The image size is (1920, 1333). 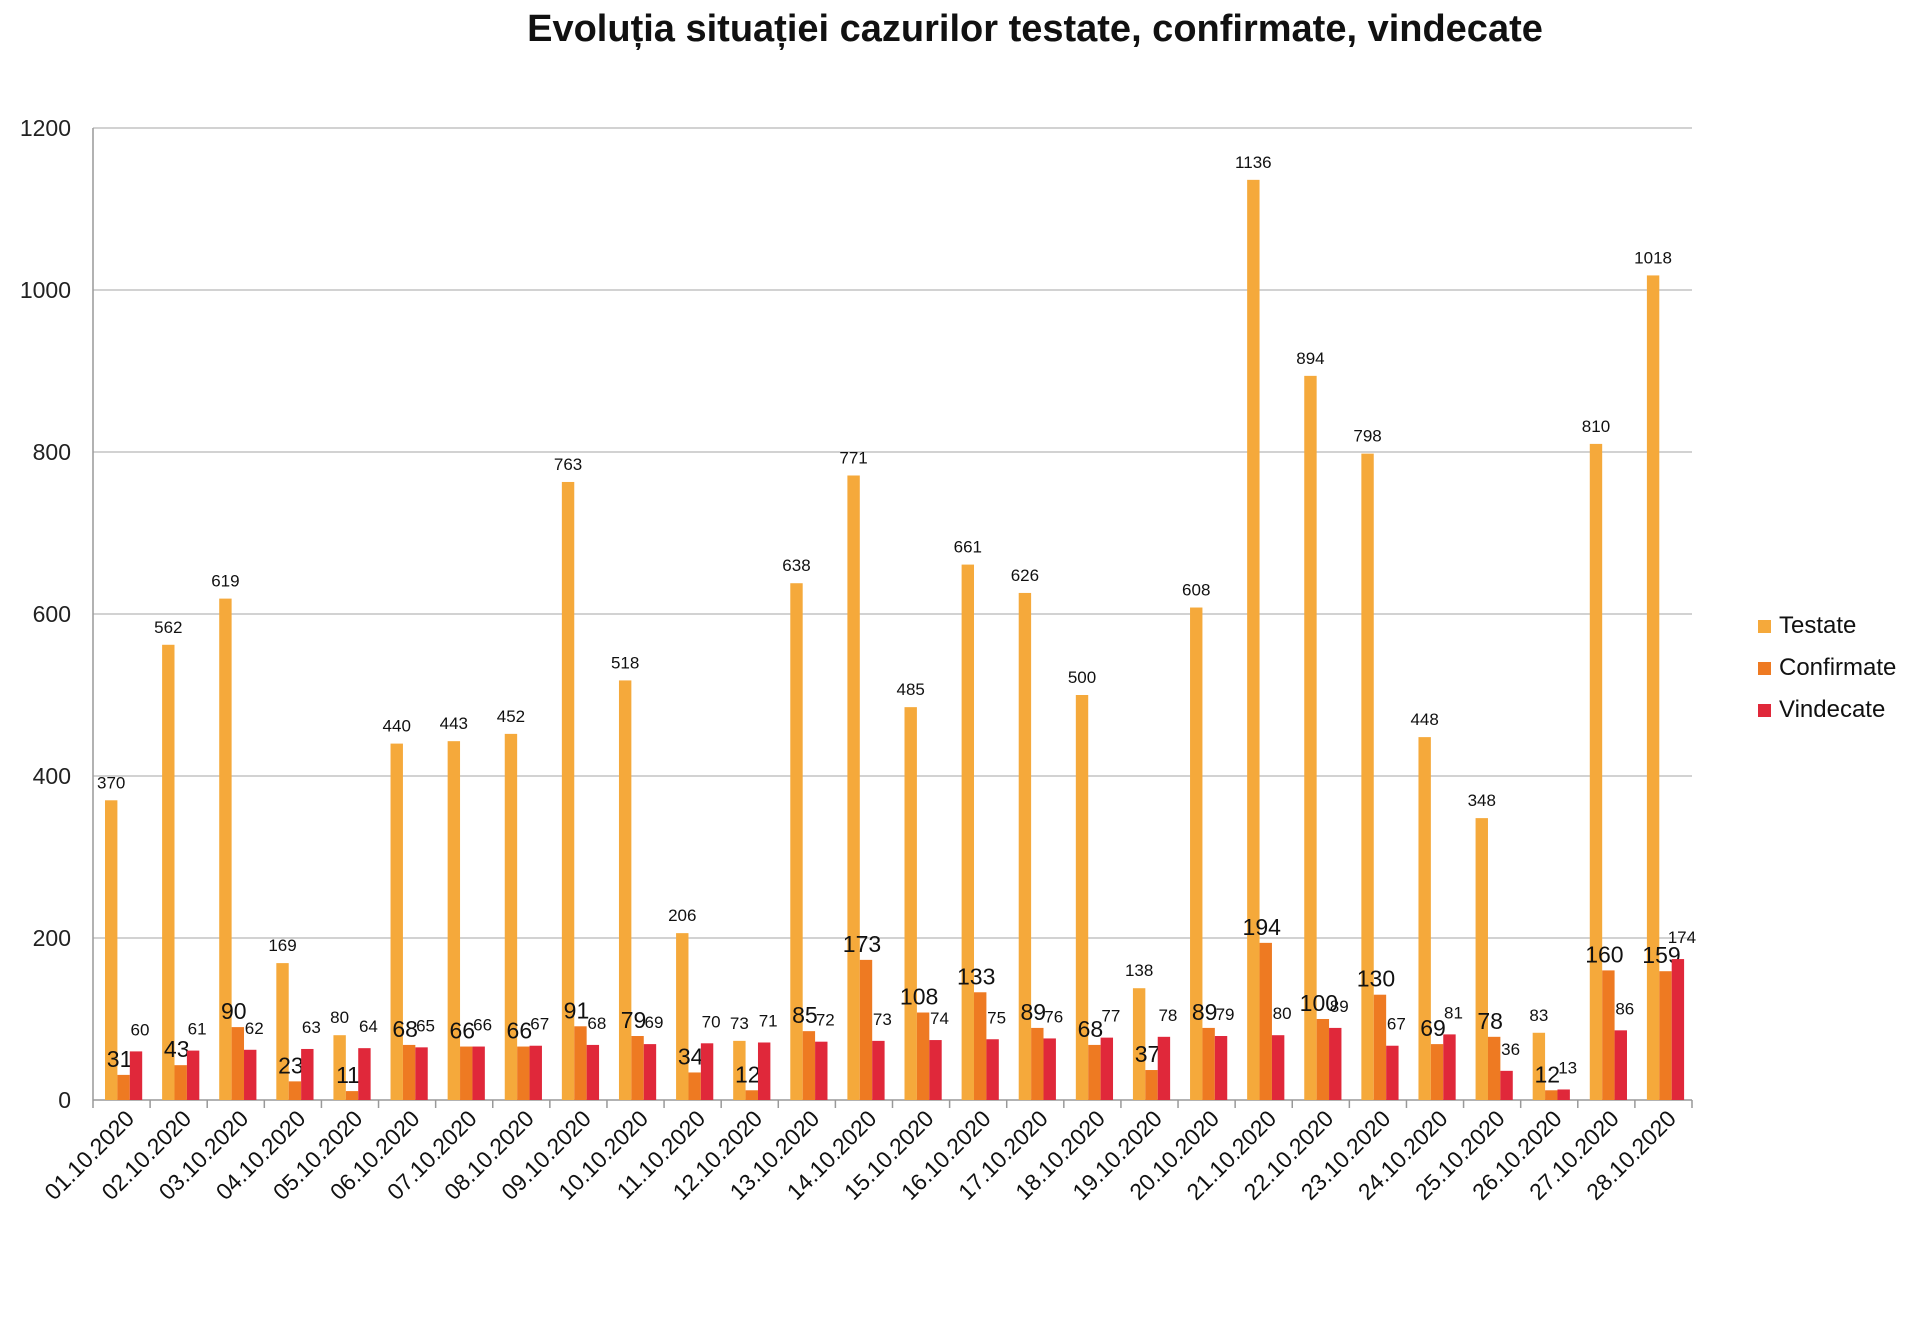 What do you see at coordinates (1482, 800) in the screenshot?
I see `data-label-testate: 348` at bounding box center [1482, 800].